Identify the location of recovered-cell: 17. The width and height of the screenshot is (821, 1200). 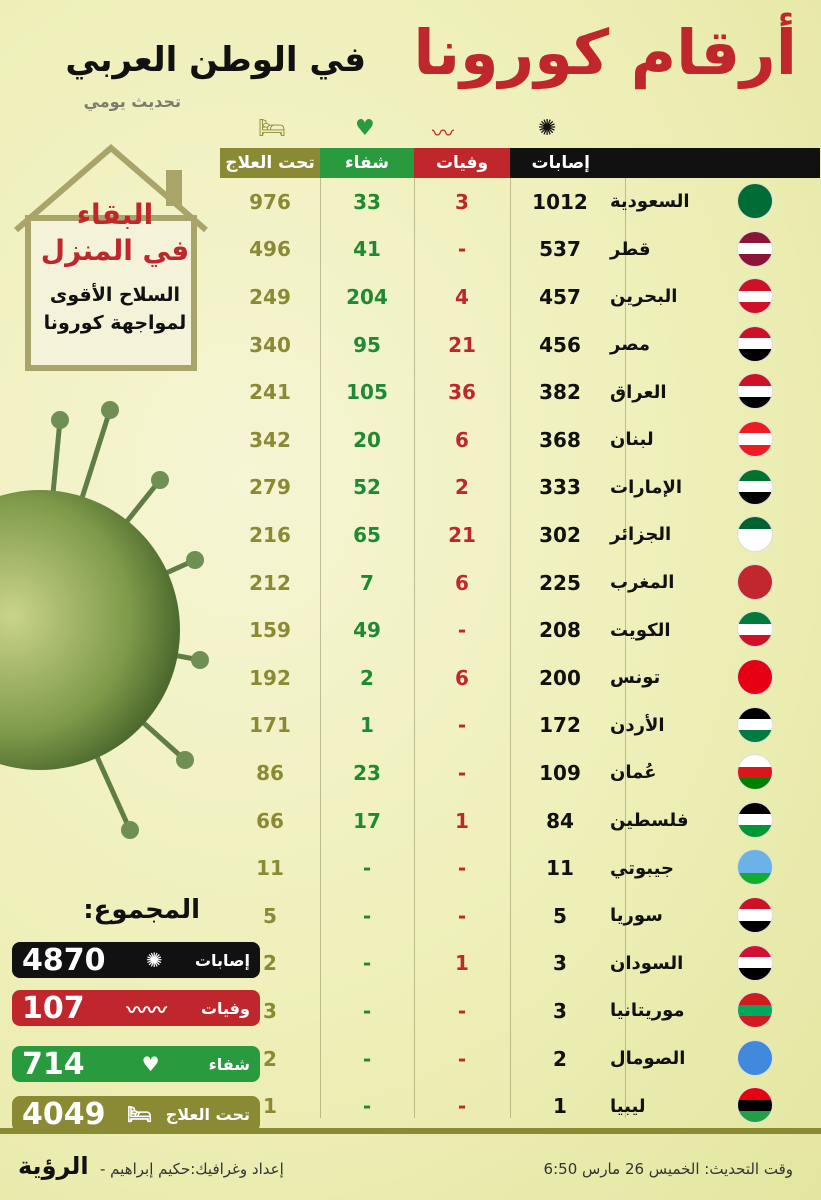
(367, 820).